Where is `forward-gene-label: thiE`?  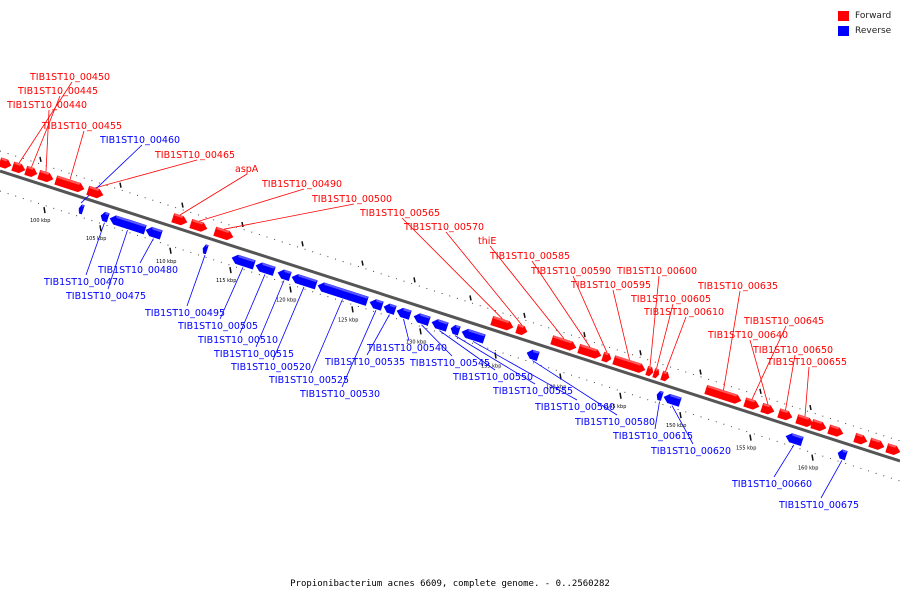 forward-gene-label: thiE is located at coordinates (487, 241).